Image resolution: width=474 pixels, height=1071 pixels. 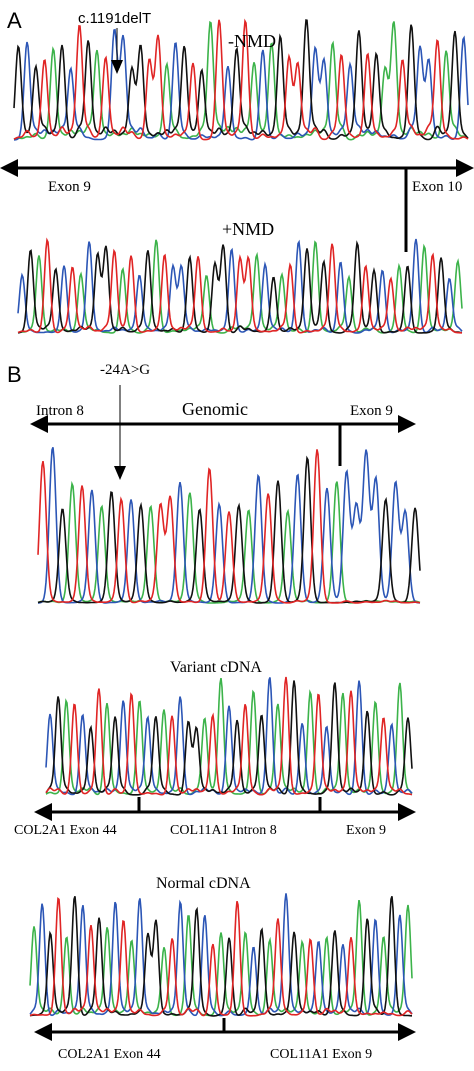 I want to click on normal-cdna-axis, so click(x=225, y=1029).